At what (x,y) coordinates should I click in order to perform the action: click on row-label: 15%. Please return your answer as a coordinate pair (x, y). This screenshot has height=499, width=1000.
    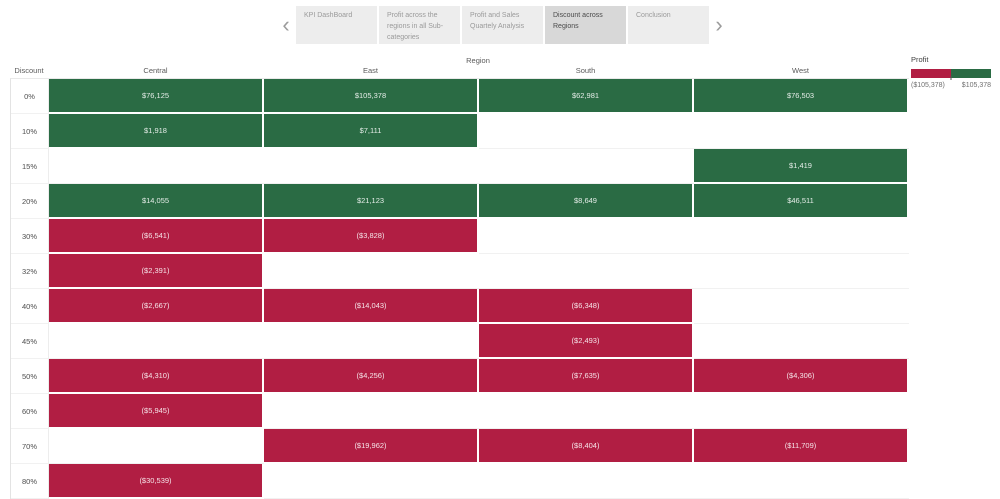
    Looking at the image, I should click on (30, 166).